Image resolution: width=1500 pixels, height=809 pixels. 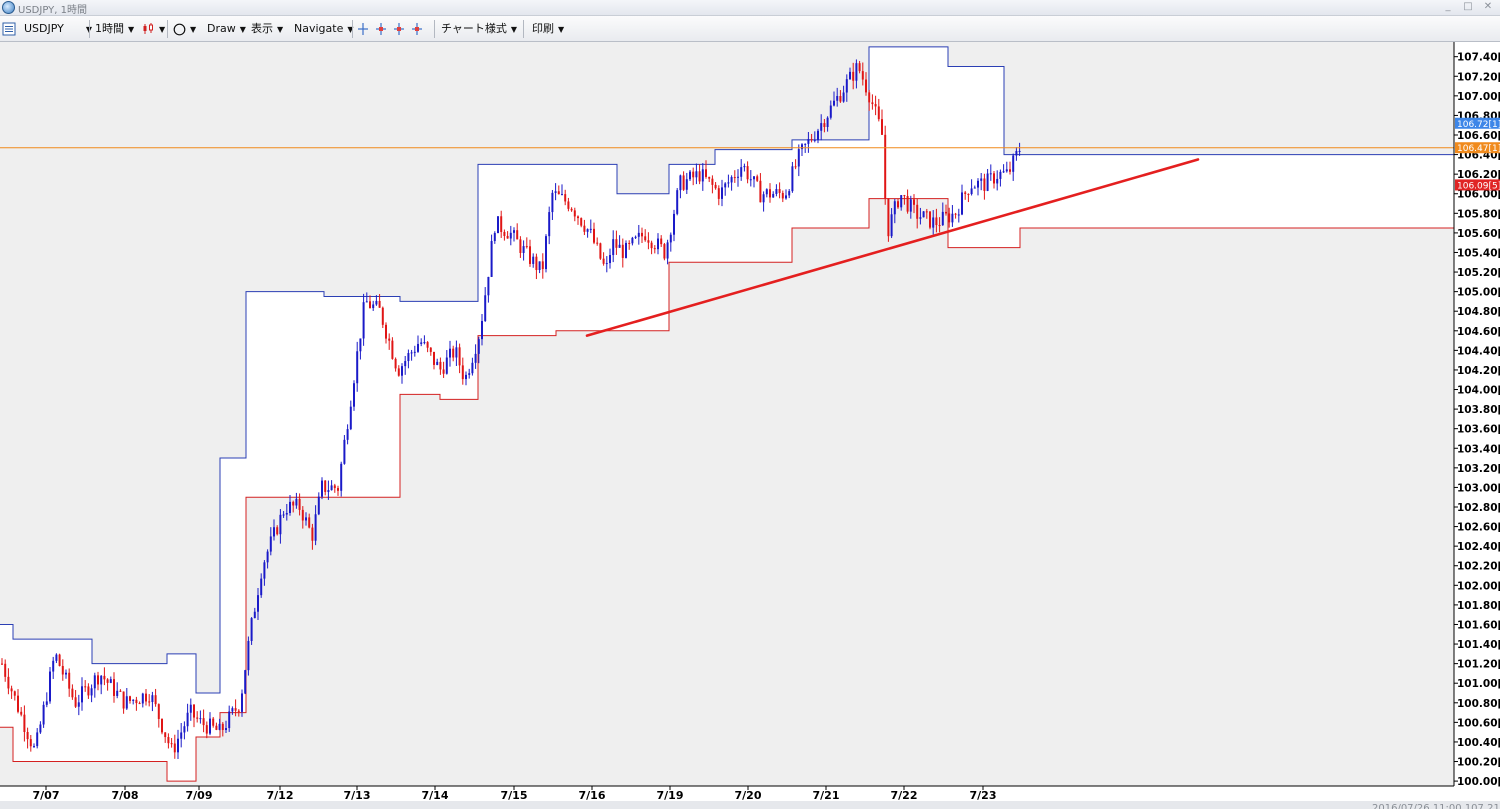 I want to click on price-axis-background, so click(x=1477, y=425).